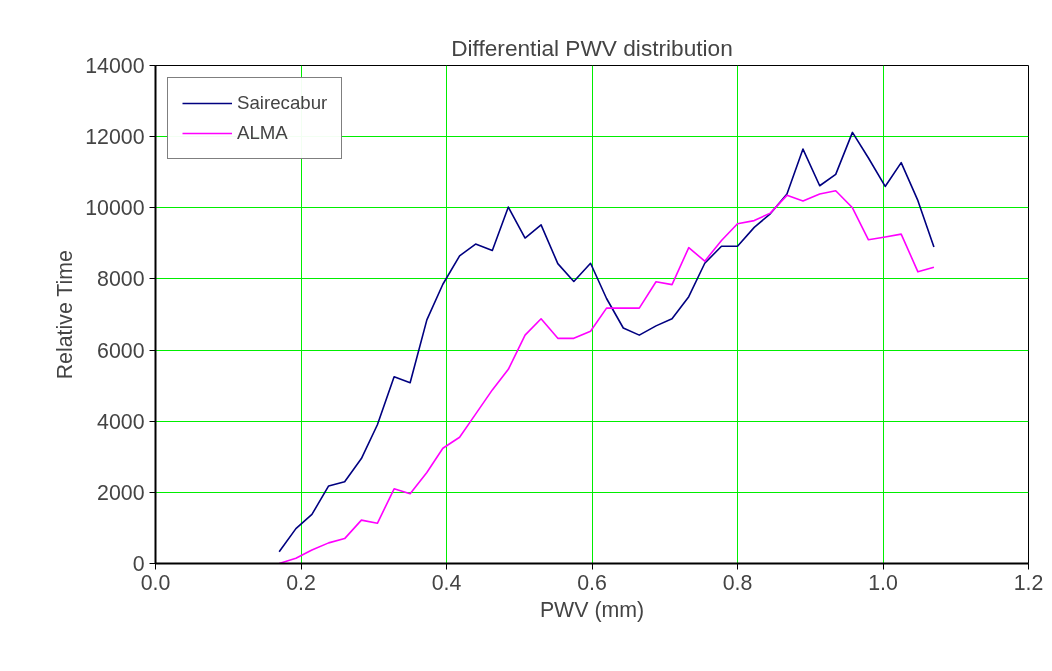 This screenshot has width=1052, height=671. Describe the element at coordinates (592, 582) in the screenshot. I see `x-tick-label: 0.6` at that location.